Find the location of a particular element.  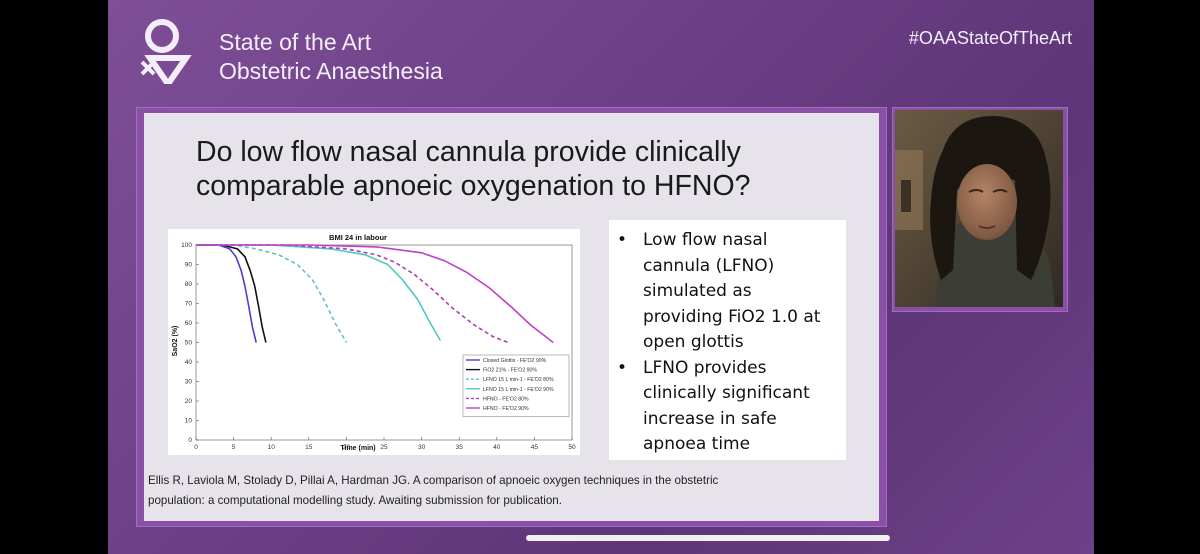

legend-label: HFNO - FE'O2 90% is located at coordinates (506, 409).